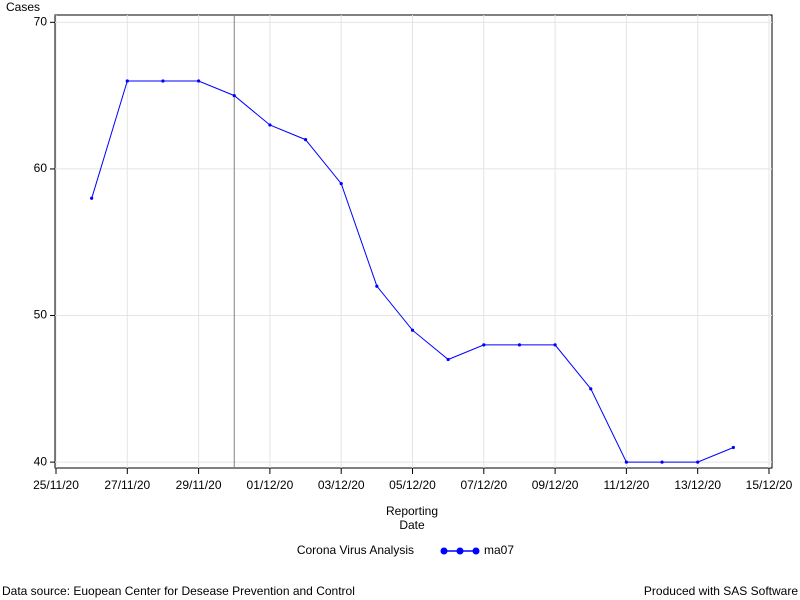 Image resolution: width=800 pixels, height=600 pixels. Describe the element at coordinates (41, 168) in the screenshot. I see `y-tick-label: 60` at that location.